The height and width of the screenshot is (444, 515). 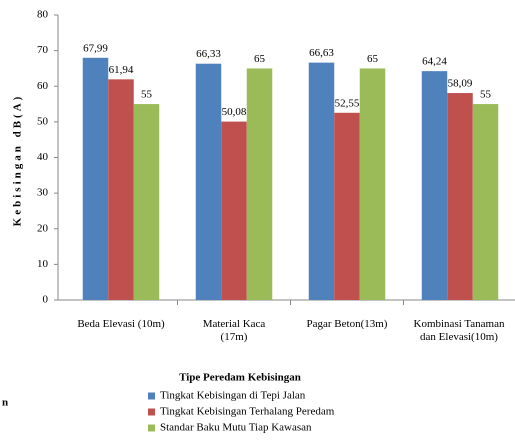 What do you see at coordinates (240, 378) in the screenshot?
I see `x-axis-label: Tipe Peredam Kebisingan` at bounding box center [240, 378].